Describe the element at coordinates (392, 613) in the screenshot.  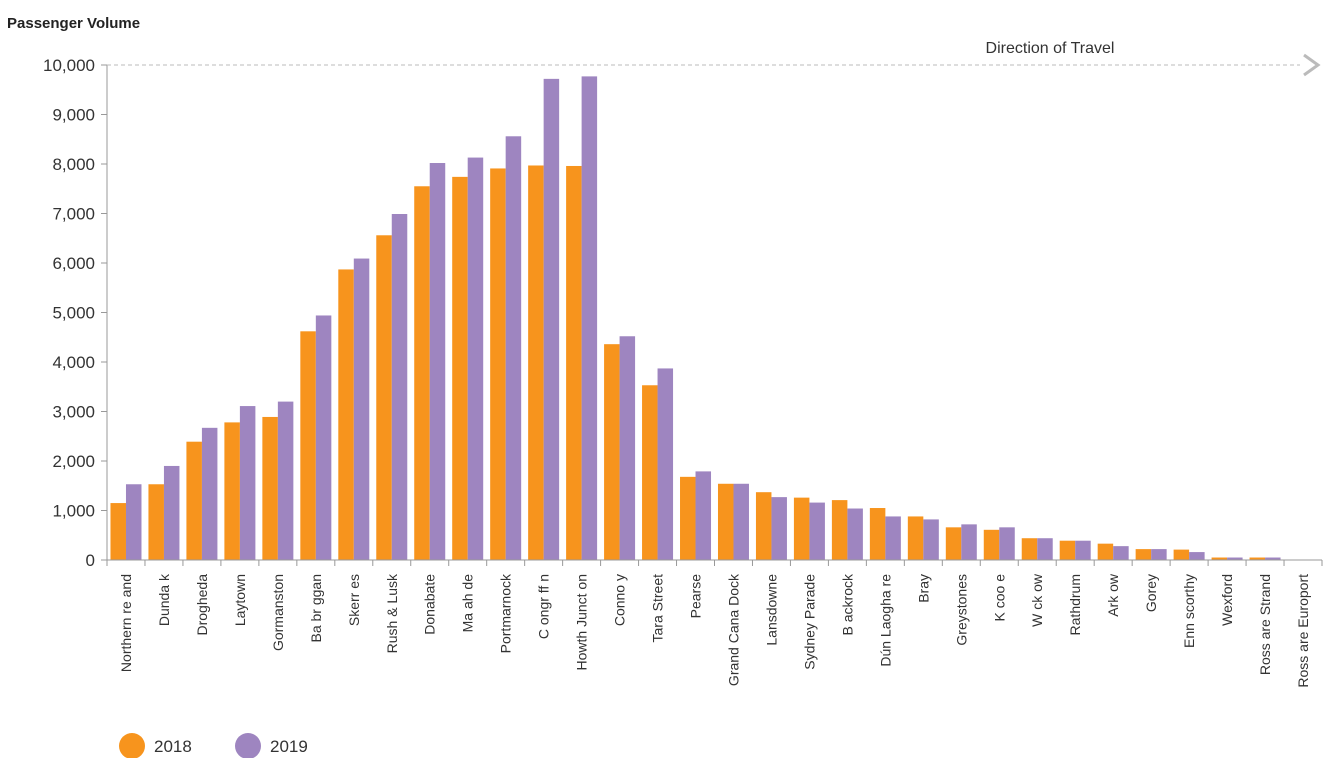
I see `x-tick-label: Rush & Lusk` at that location.